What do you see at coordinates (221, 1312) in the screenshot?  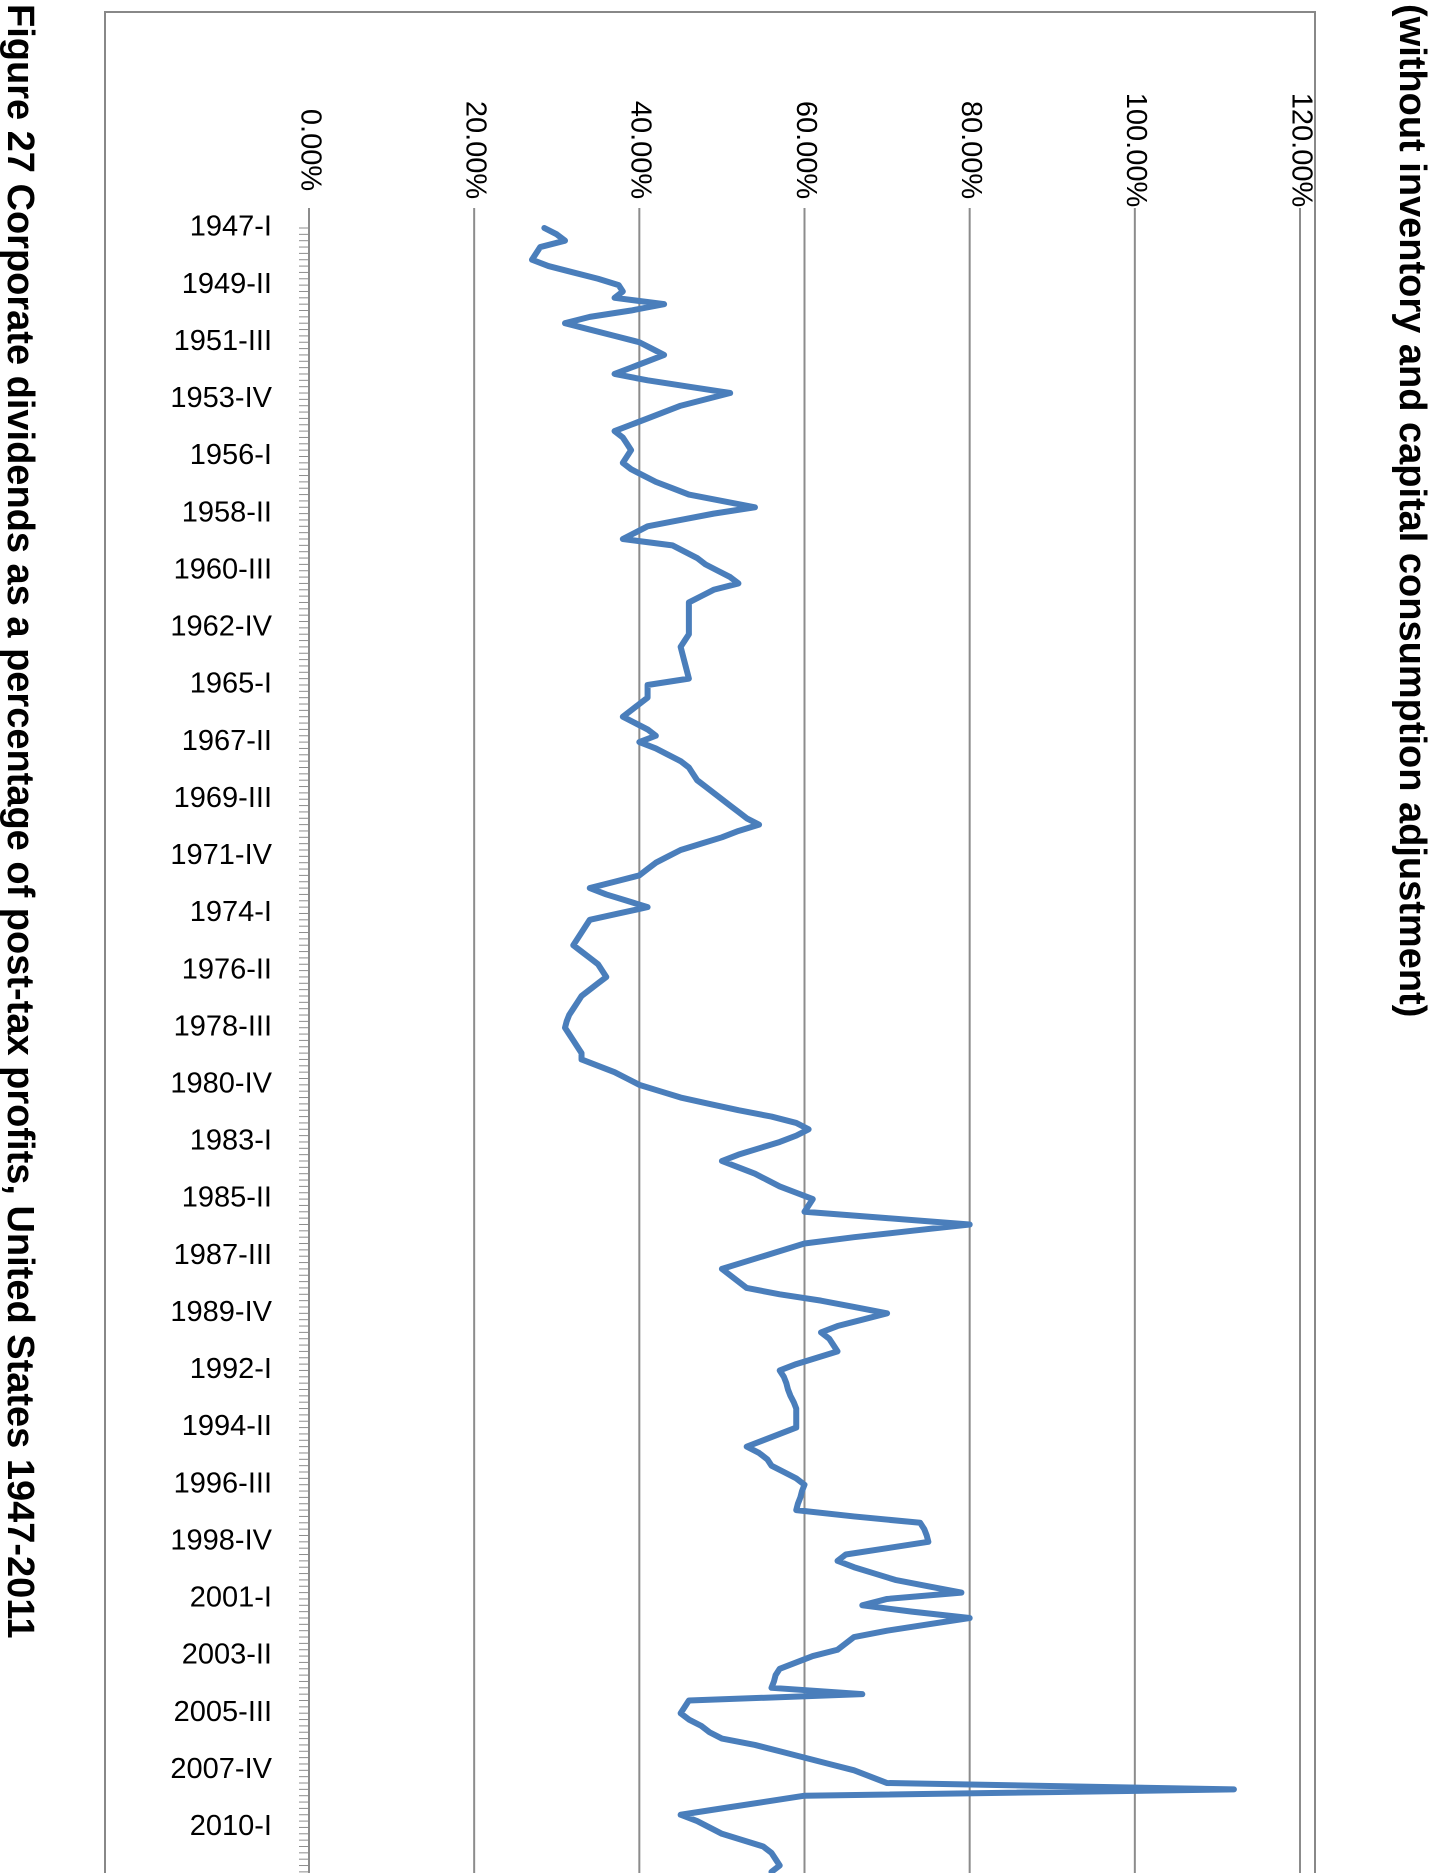 I see `x-tick-label: 1989-IV` at bounding box center [221, 1312].